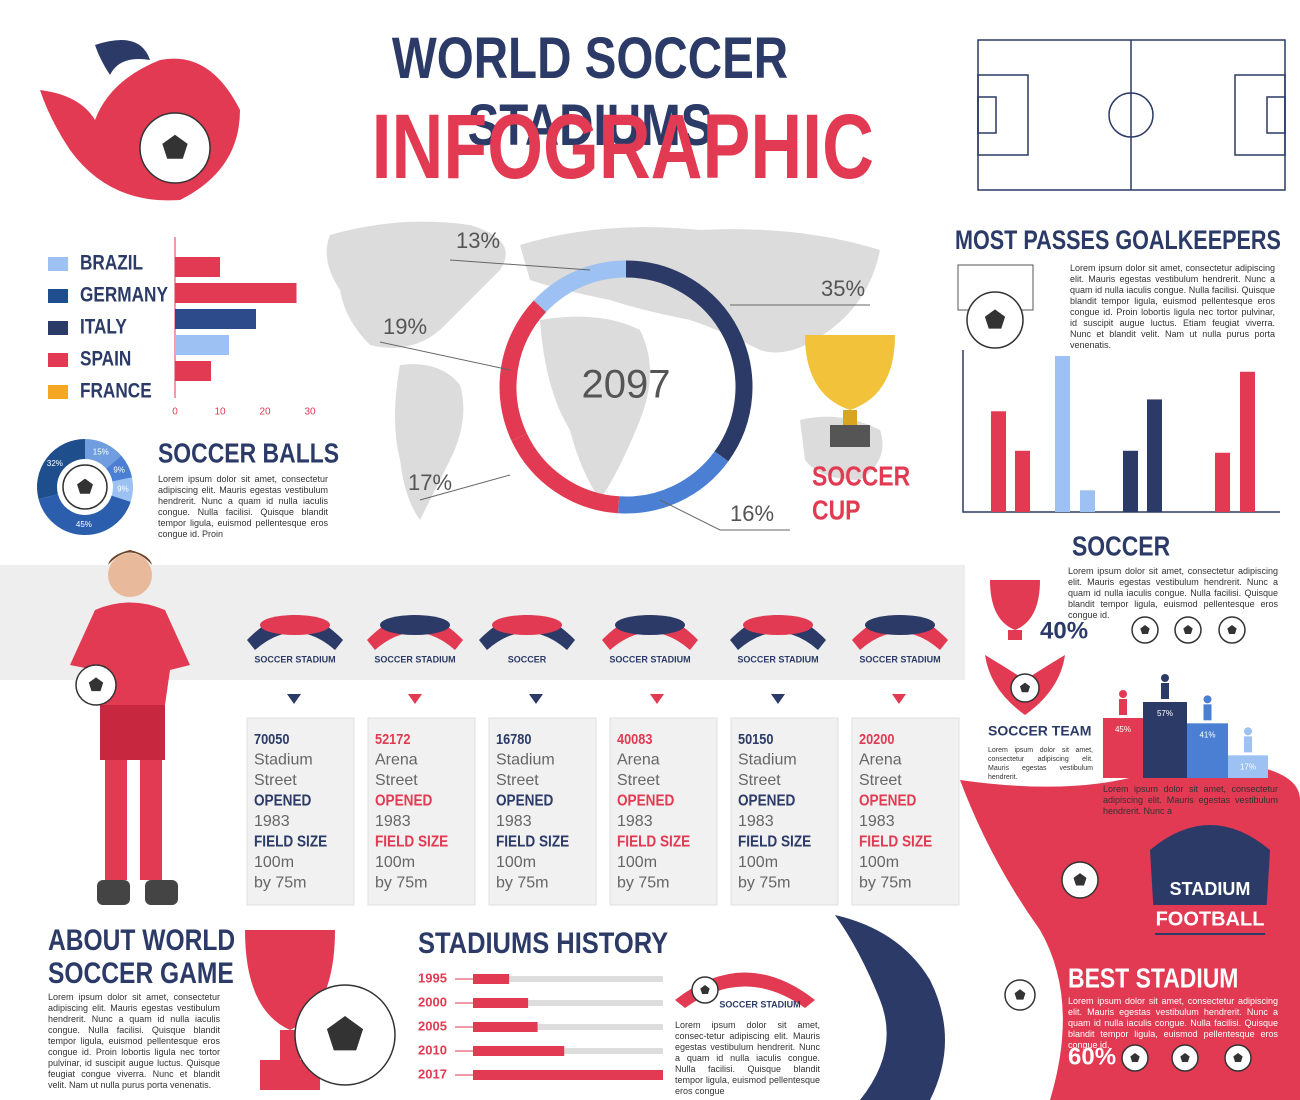 The image size is (1300, 1100). Describe the element at coordinates (272, 821) in the screenshot. I see `card-text: 1983` at that location.